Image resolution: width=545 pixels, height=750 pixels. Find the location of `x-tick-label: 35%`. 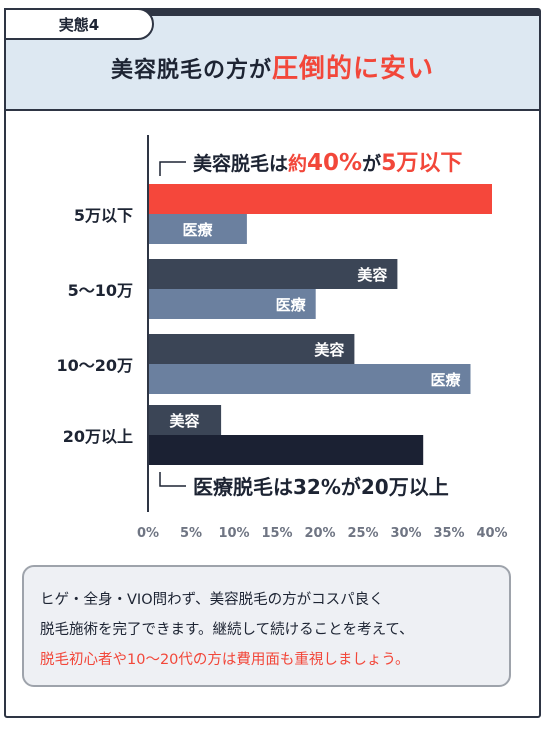

x-tick-label: 35% is located at coordinates (448, 533).